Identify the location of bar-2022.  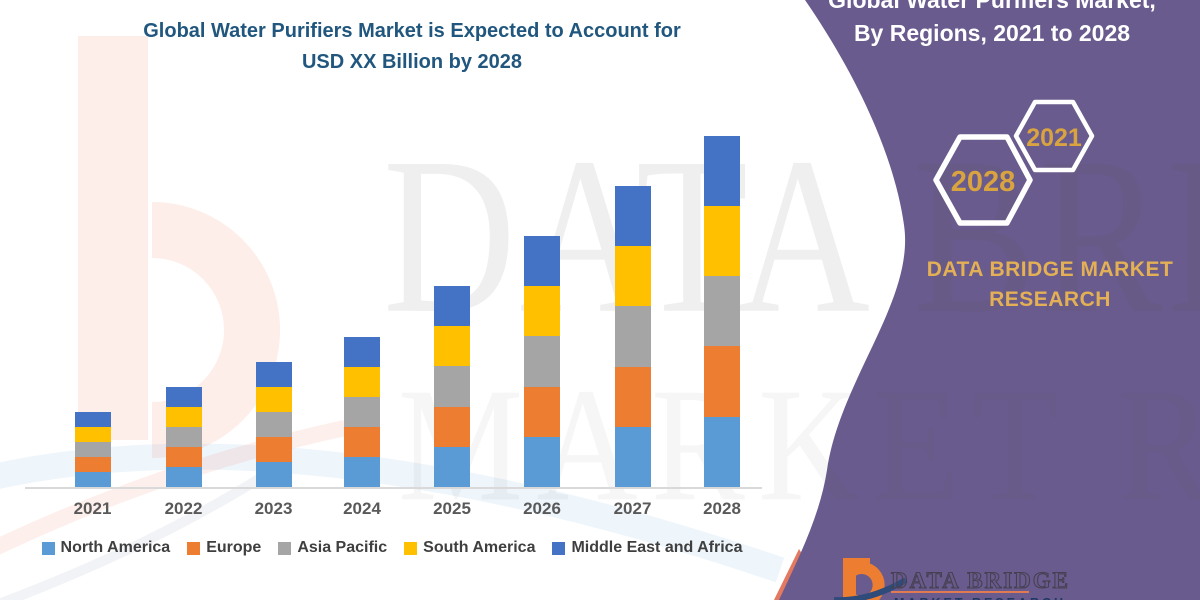
(183, 436).